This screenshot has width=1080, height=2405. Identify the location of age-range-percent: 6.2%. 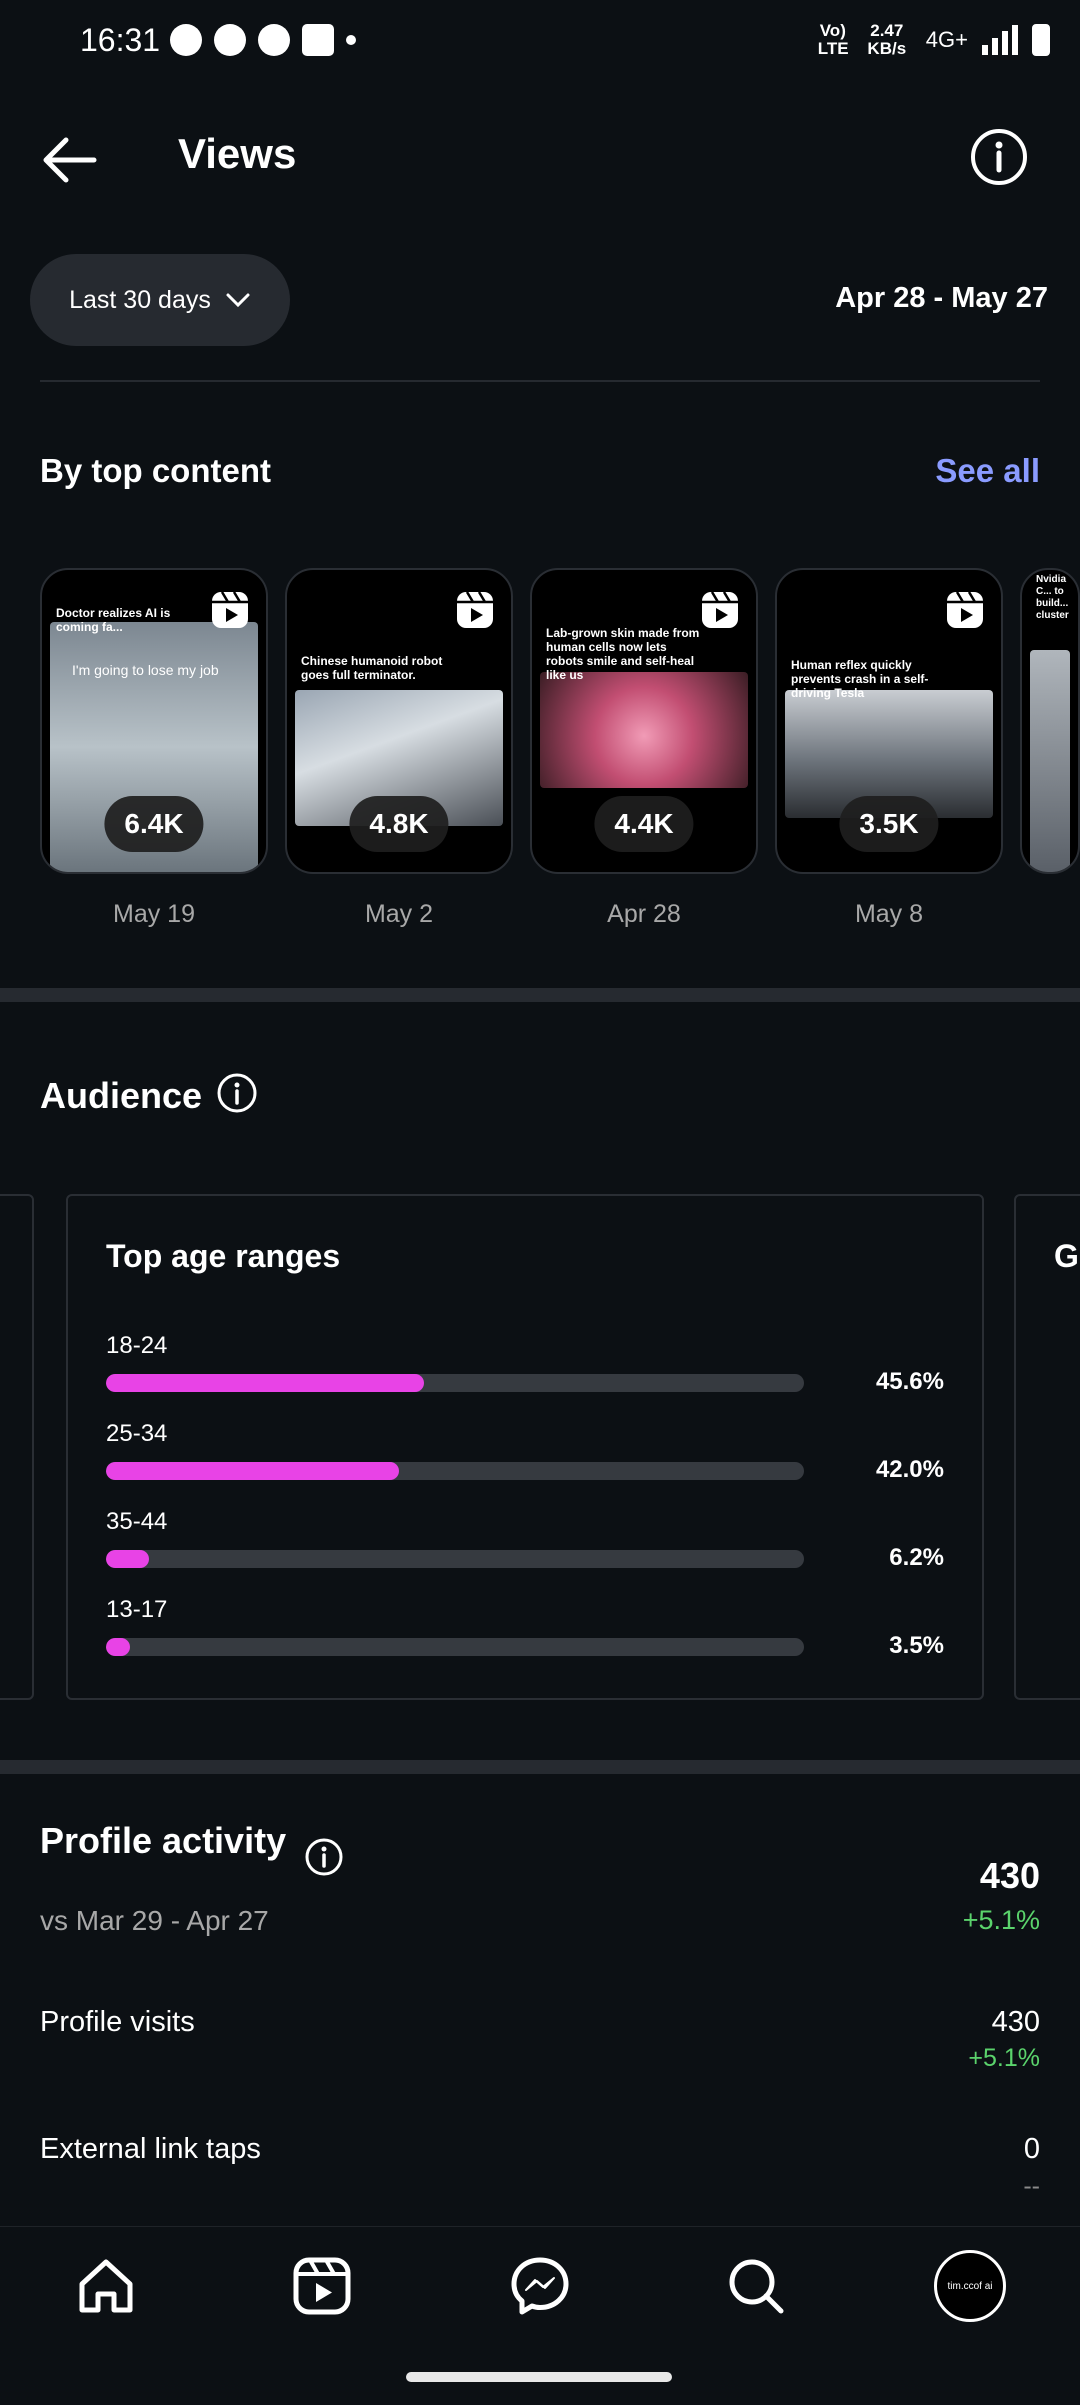
(916, 1557).